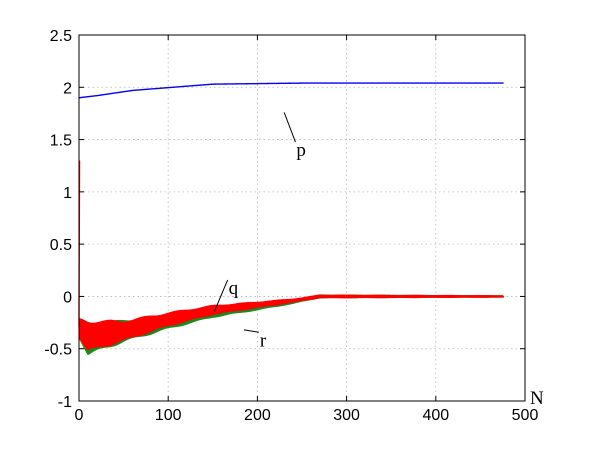 The width and height of the screenshot is (601, 450). I want to click on x-tick-label: 200, so click(257, 415).